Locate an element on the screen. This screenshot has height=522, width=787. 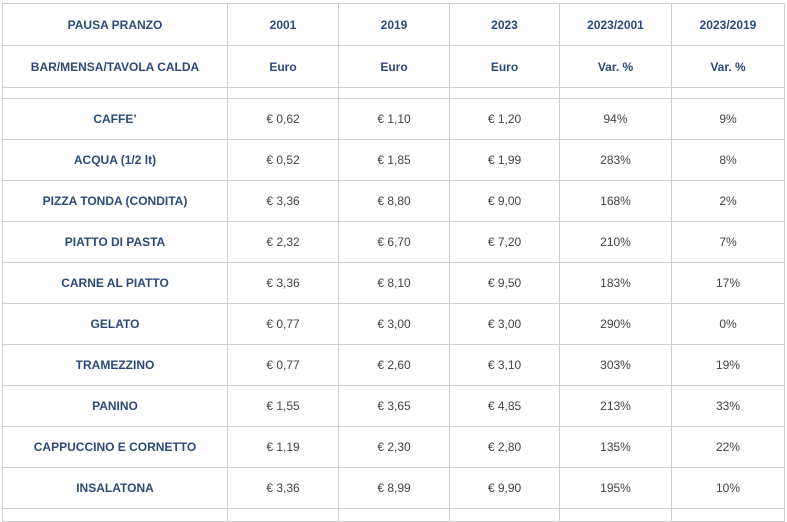
price-2019: € 1,10 is located at coordinates (394, 119).